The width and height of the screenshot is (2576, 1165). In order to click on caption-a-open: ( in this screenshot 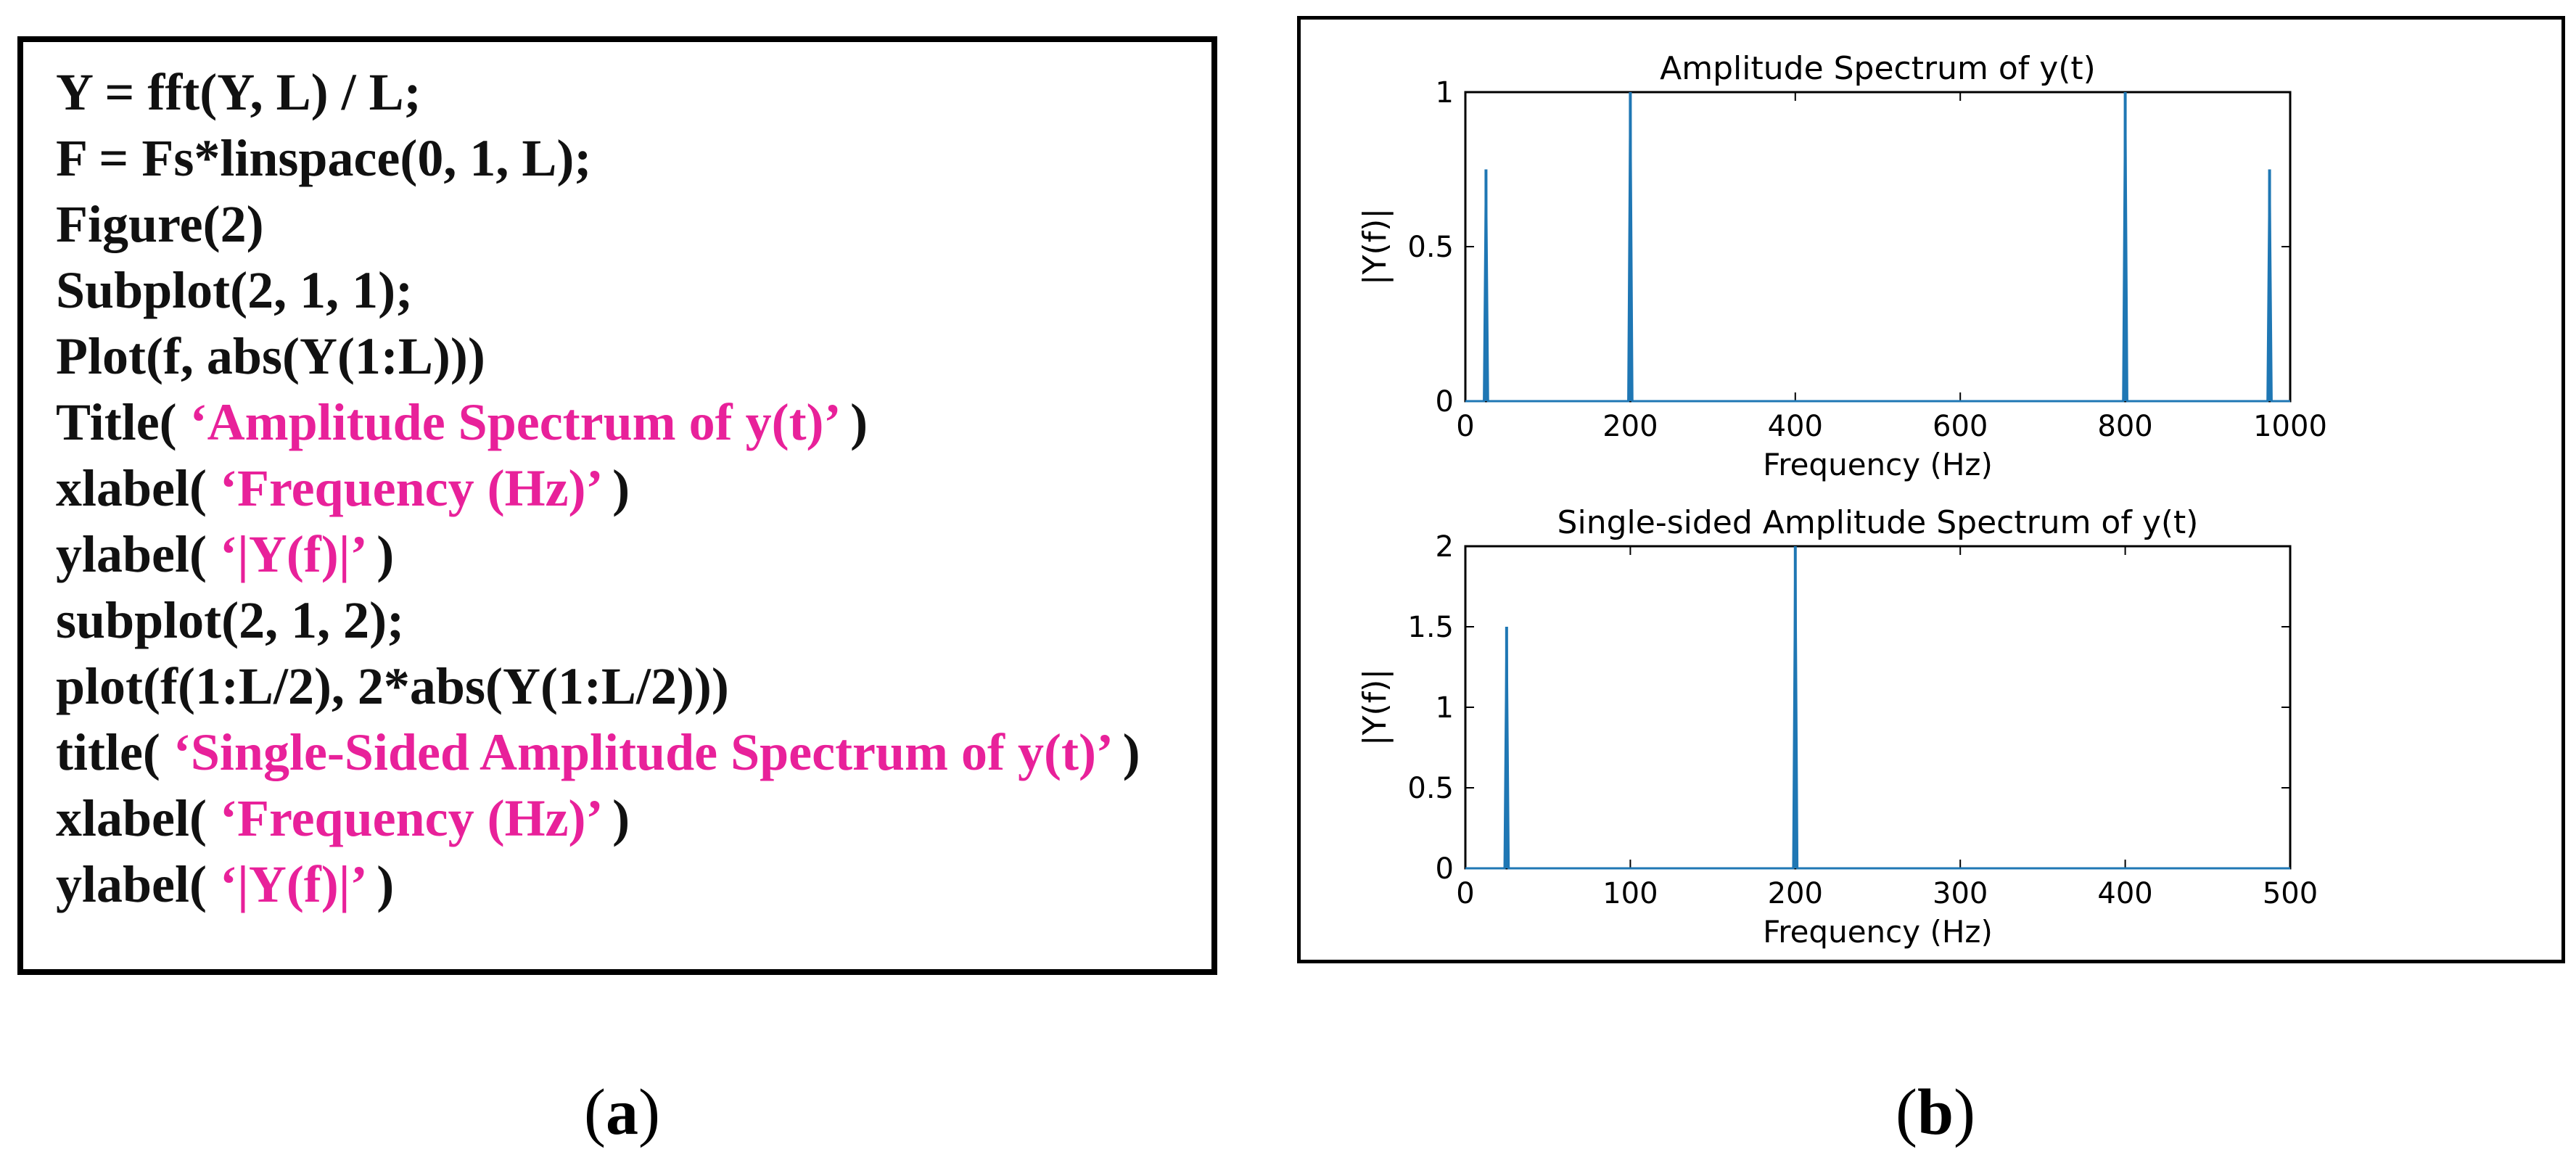, I will do `click(595, 1112)`.